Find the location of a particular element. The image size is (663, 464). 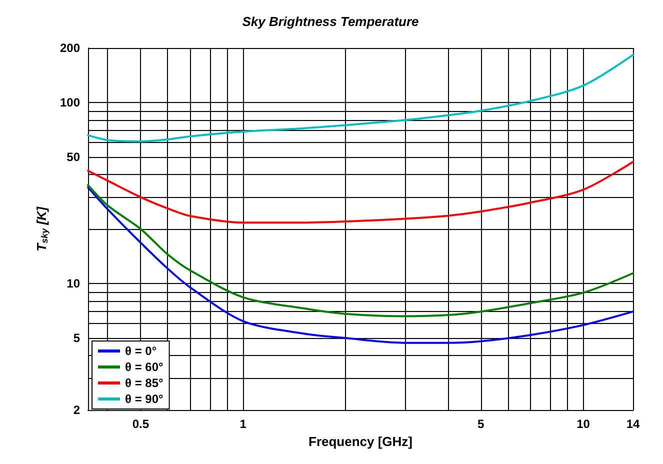

legend-label: θ = 90° is located at coordinates (144, 399).